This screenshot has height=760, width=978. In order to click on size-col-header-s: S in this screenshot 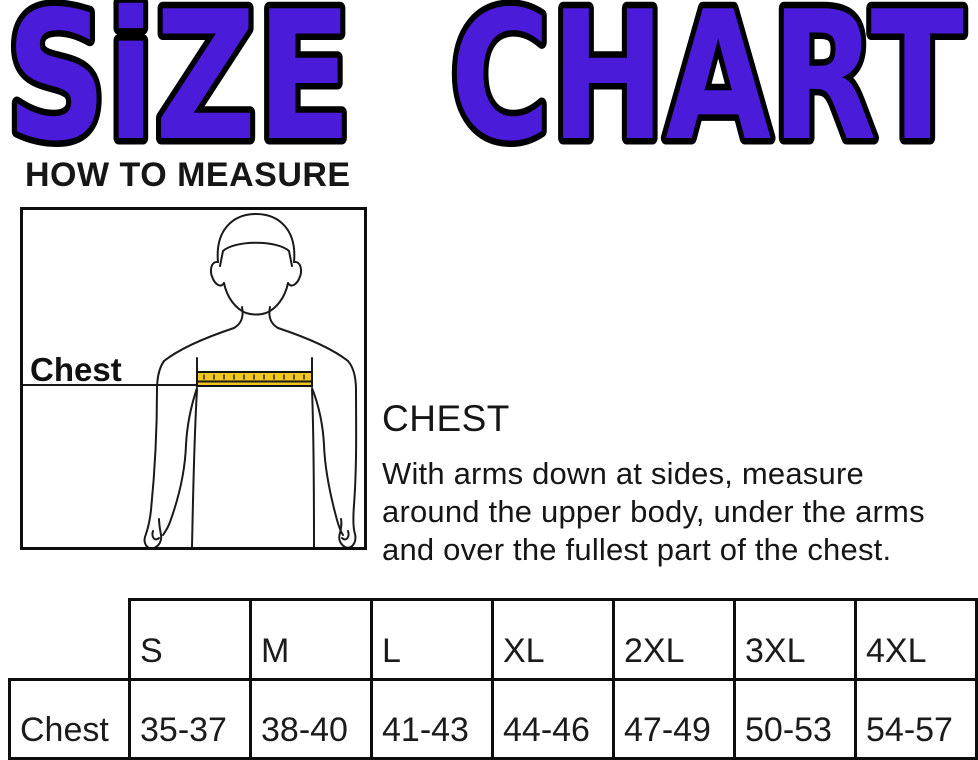, I will do `click(190, 639)`.